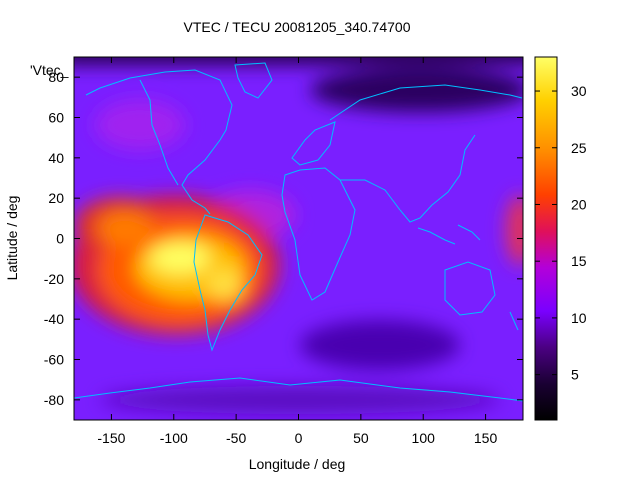  I want to click on colorbar-tick-label: 15, so click(579, 261).